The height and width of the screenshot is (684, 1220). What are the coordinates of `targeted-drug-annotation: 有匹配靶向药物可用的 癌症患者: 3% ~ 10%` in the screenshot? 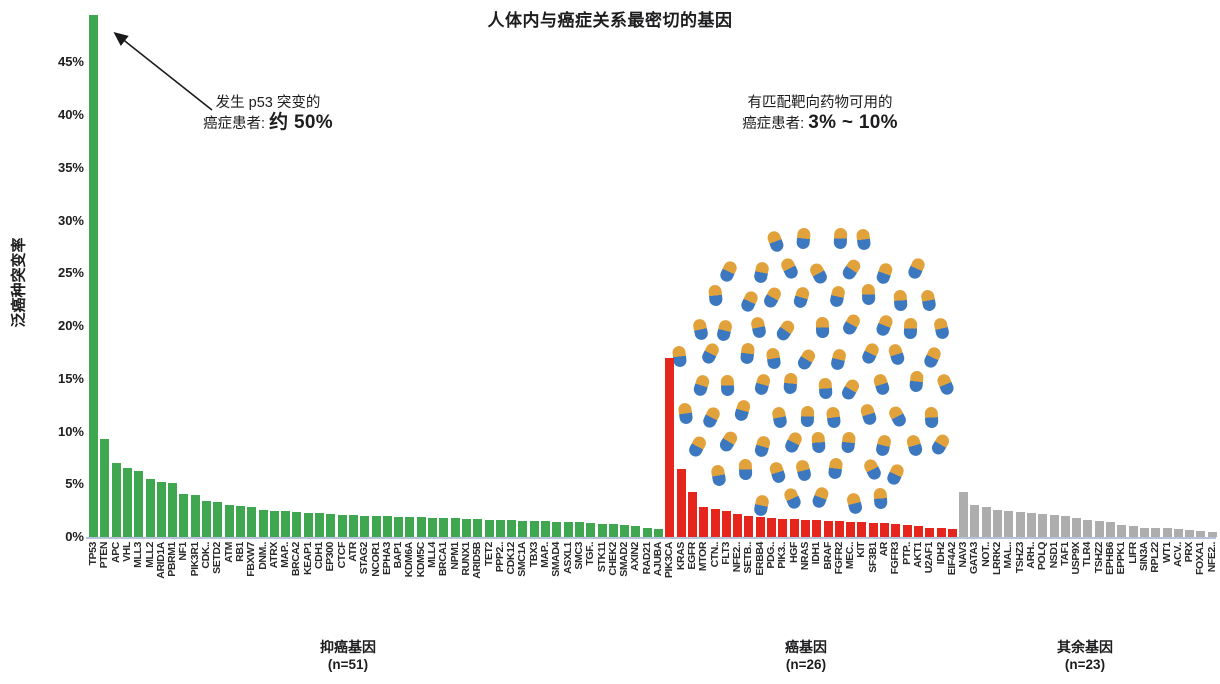 It's located at (820, 113).